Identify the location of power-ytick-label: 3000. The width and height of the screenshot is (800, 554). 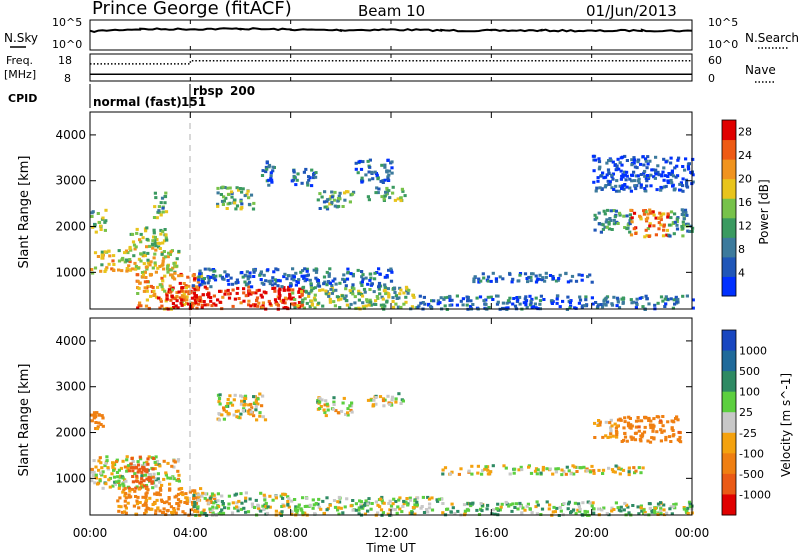
(70, 181).